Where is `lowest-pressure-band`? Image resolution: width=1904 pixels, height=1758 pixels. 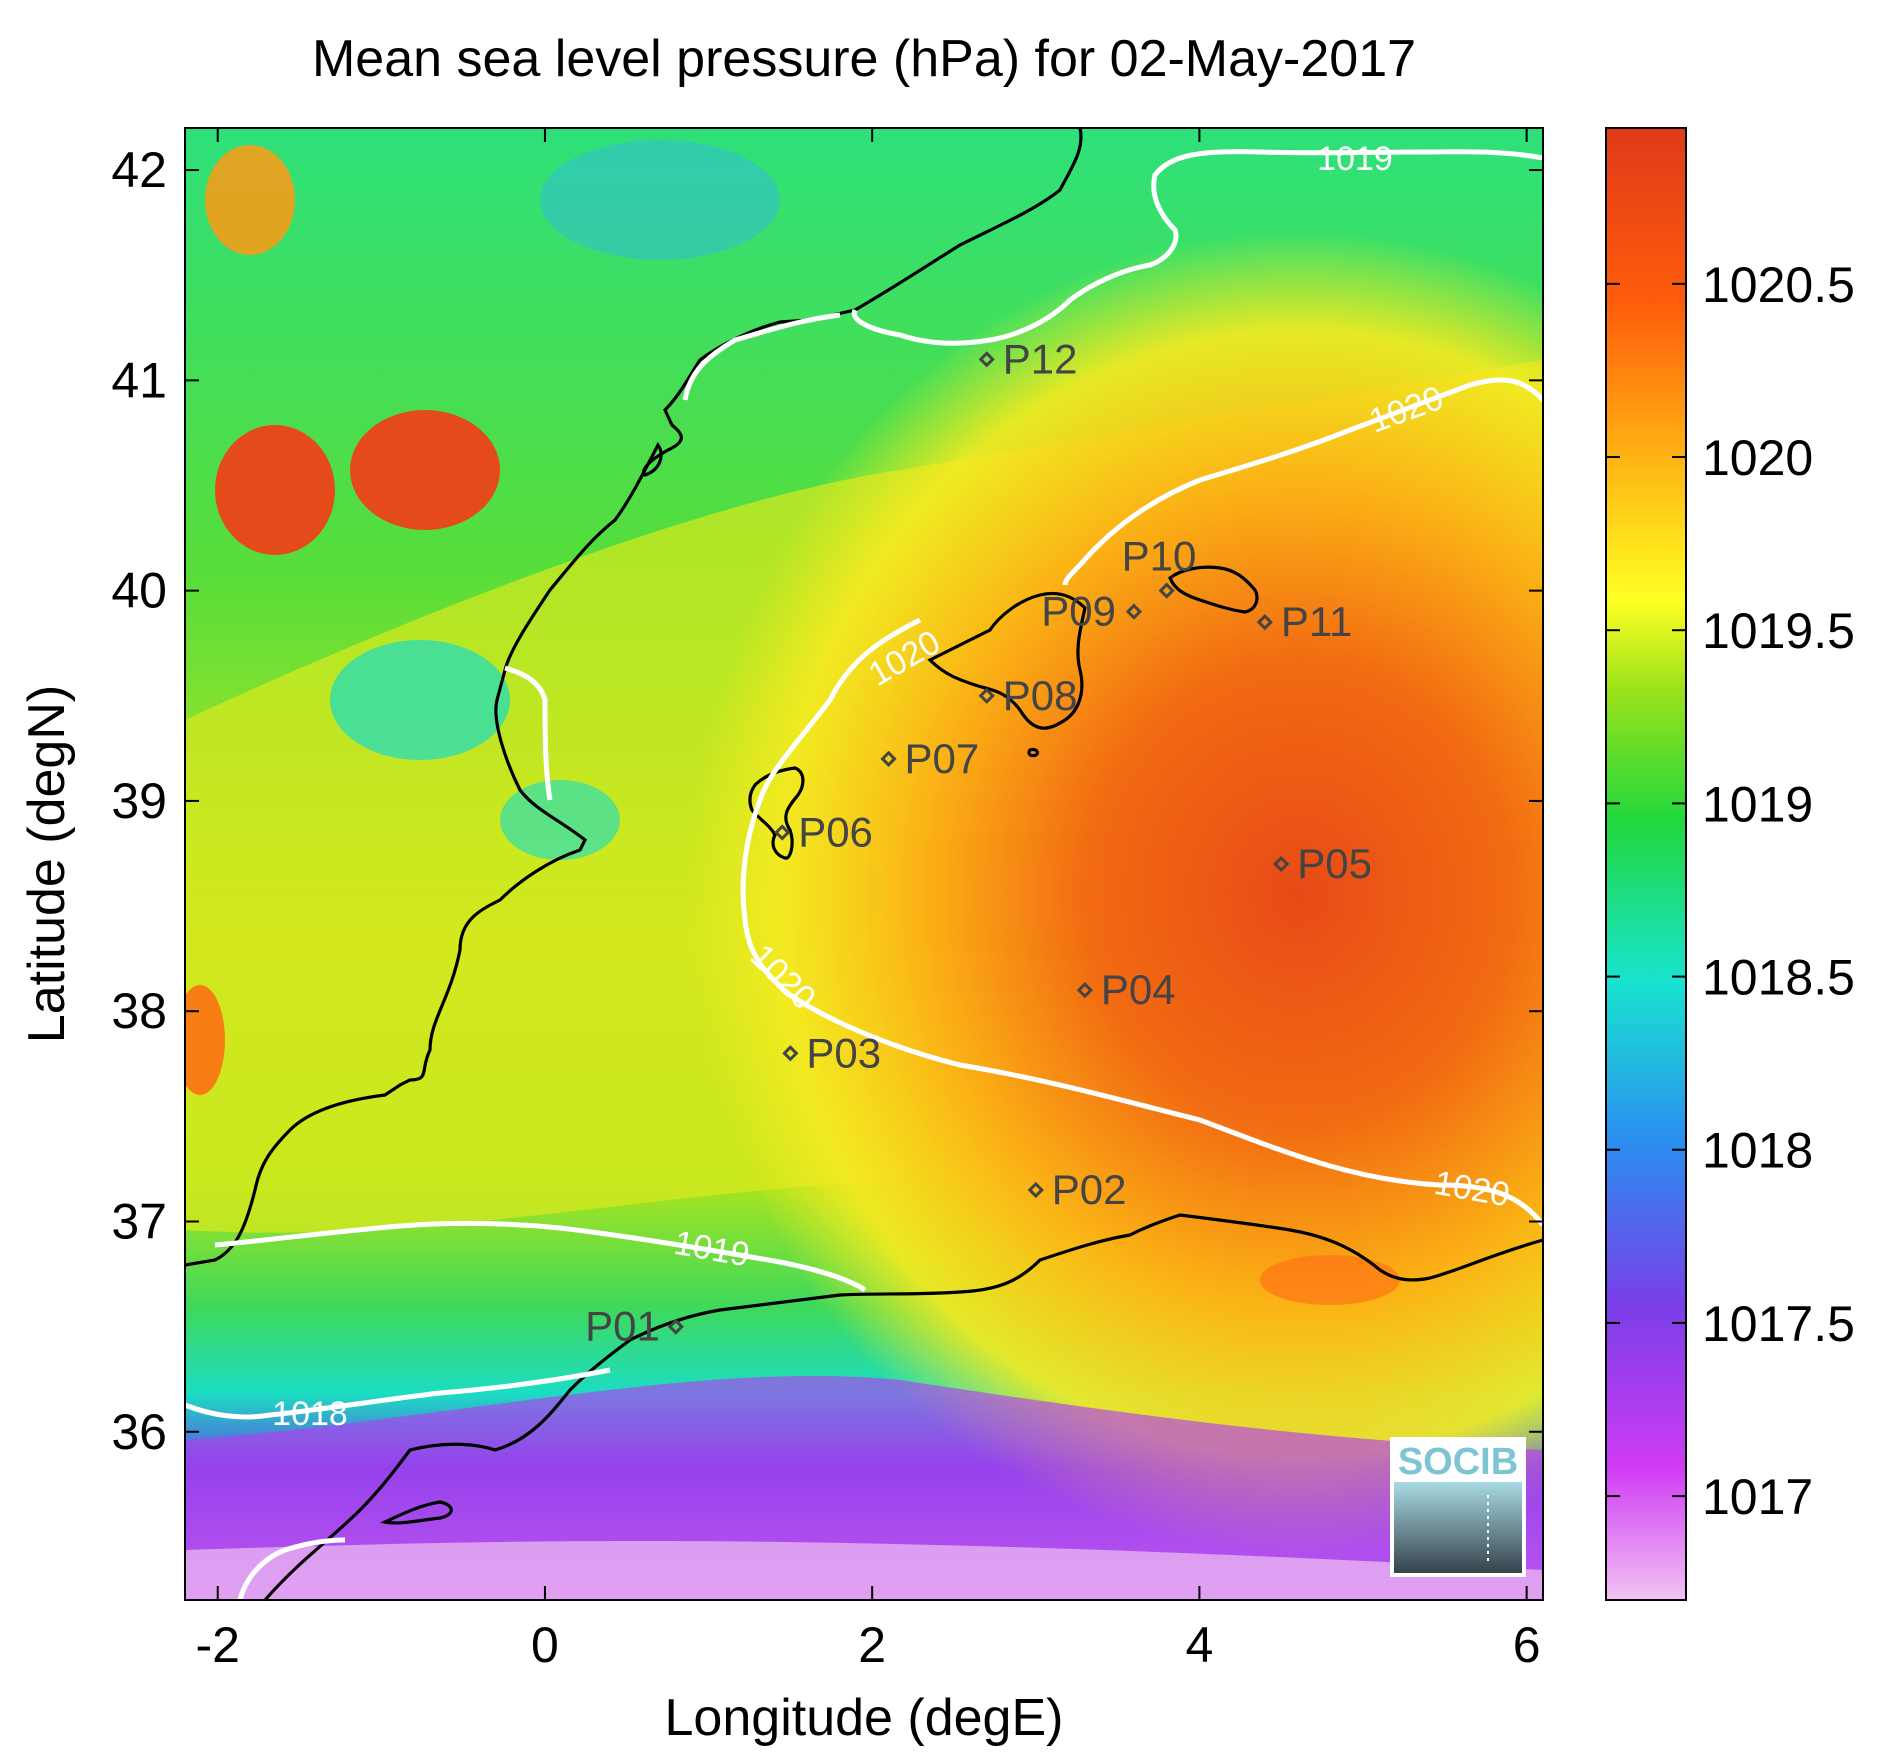
lowest-pressure-band is located at coordinates (864, 1570).